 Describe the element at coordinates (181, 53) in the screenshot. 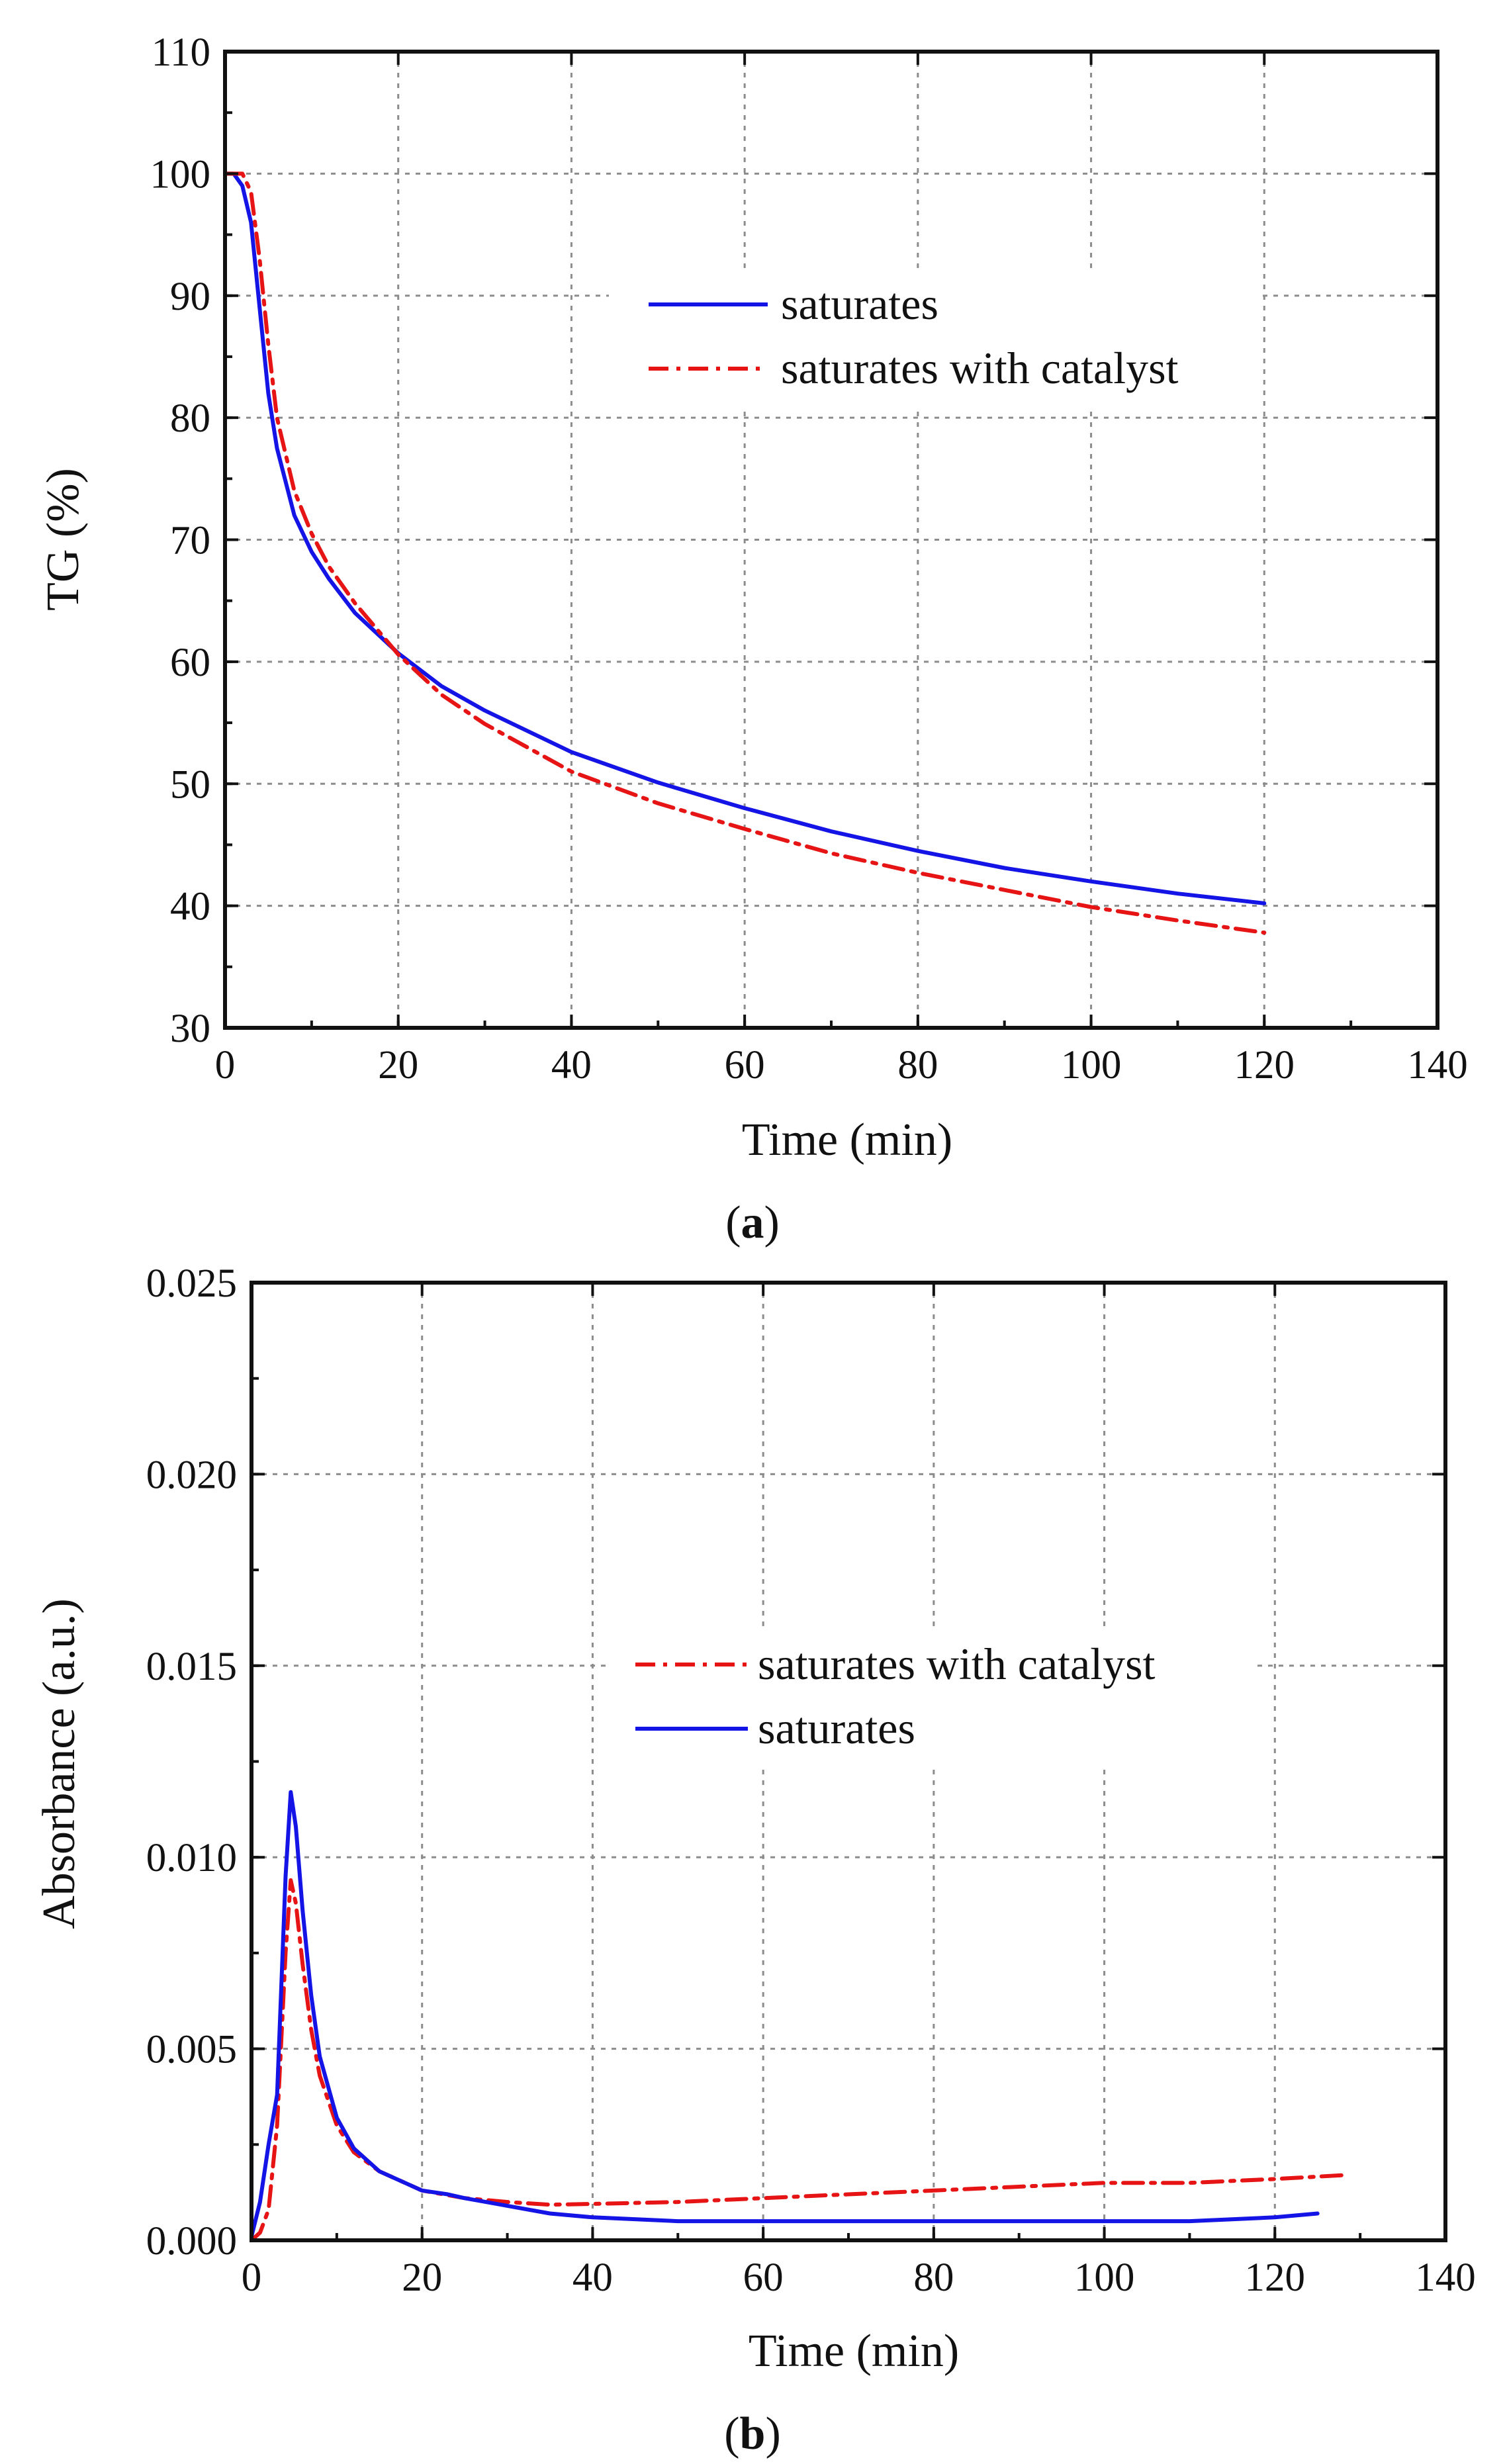

I see `y-tick-label: 110` at that location.